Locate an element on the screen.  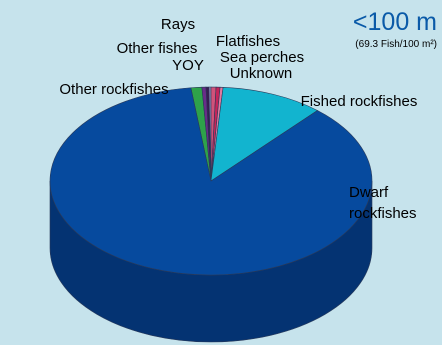
label-flatfishes: Flatfishes is located at coordinates (248, 41).